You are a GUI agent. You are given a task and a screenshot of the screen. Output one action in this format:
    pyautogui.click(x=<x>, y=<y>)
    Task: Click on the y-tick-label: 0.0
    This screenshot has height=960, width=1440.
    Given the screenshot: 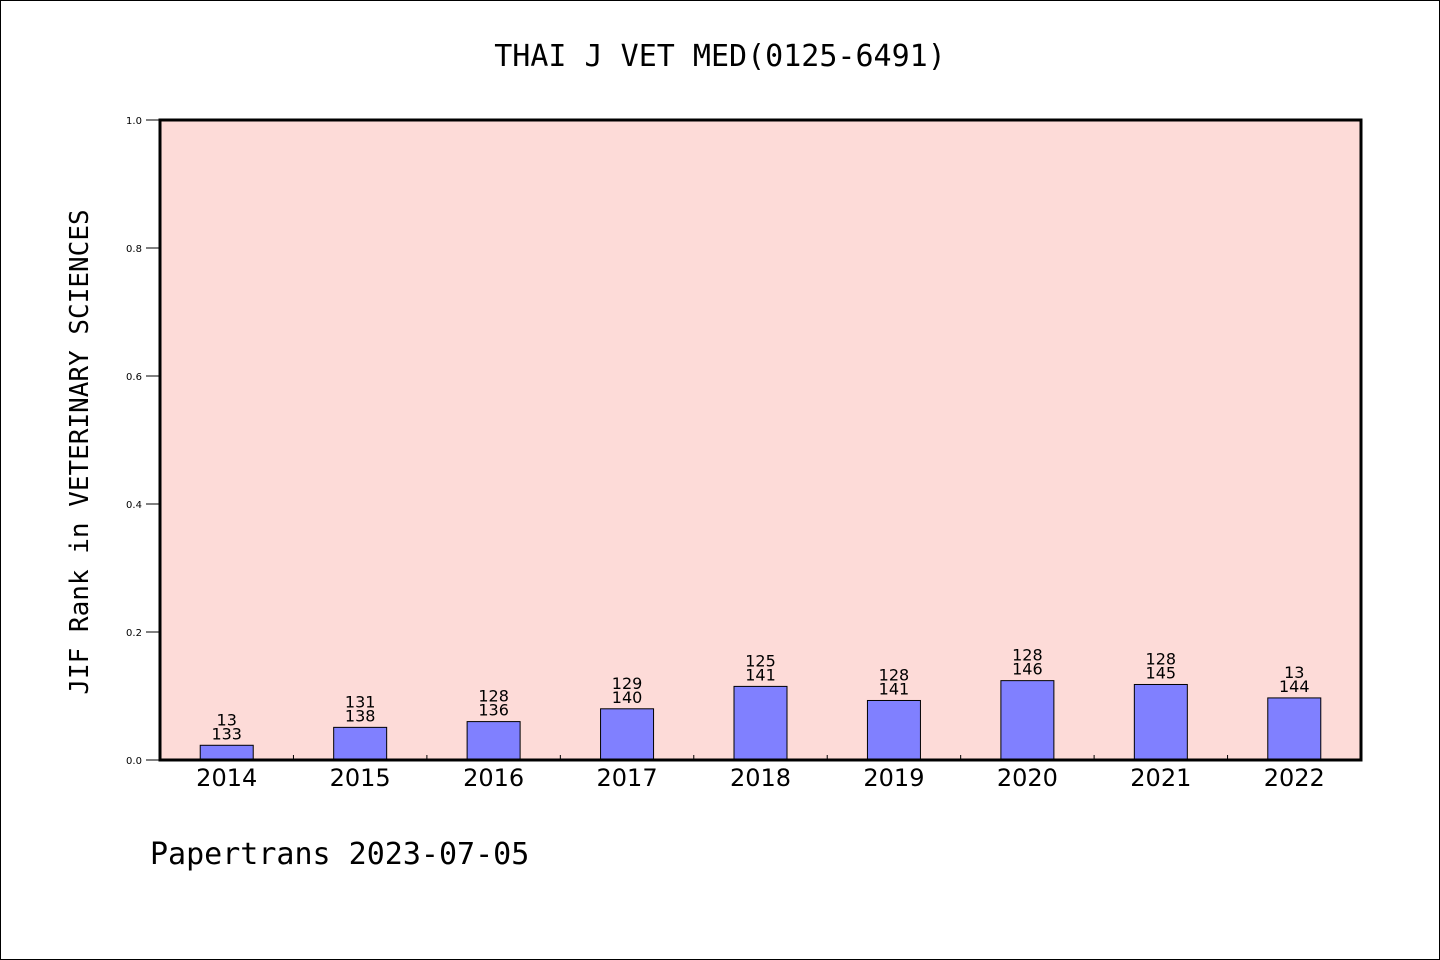 What is the action you would take?
    pyautogui.click(x=134, y=761)
    